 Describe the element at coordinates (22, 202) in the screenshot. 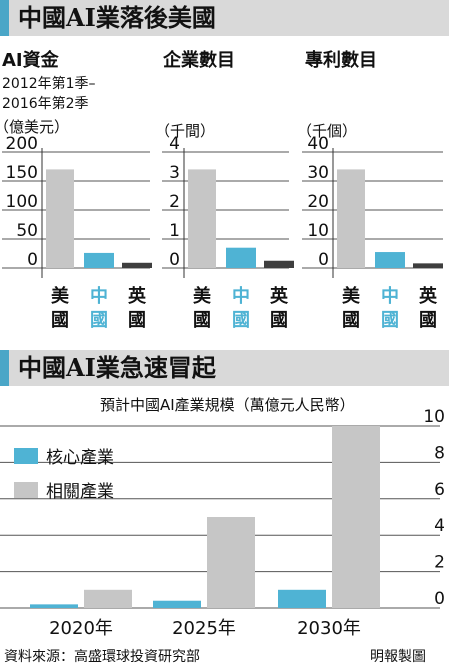

I see `y-tick-label: 100` at that location.